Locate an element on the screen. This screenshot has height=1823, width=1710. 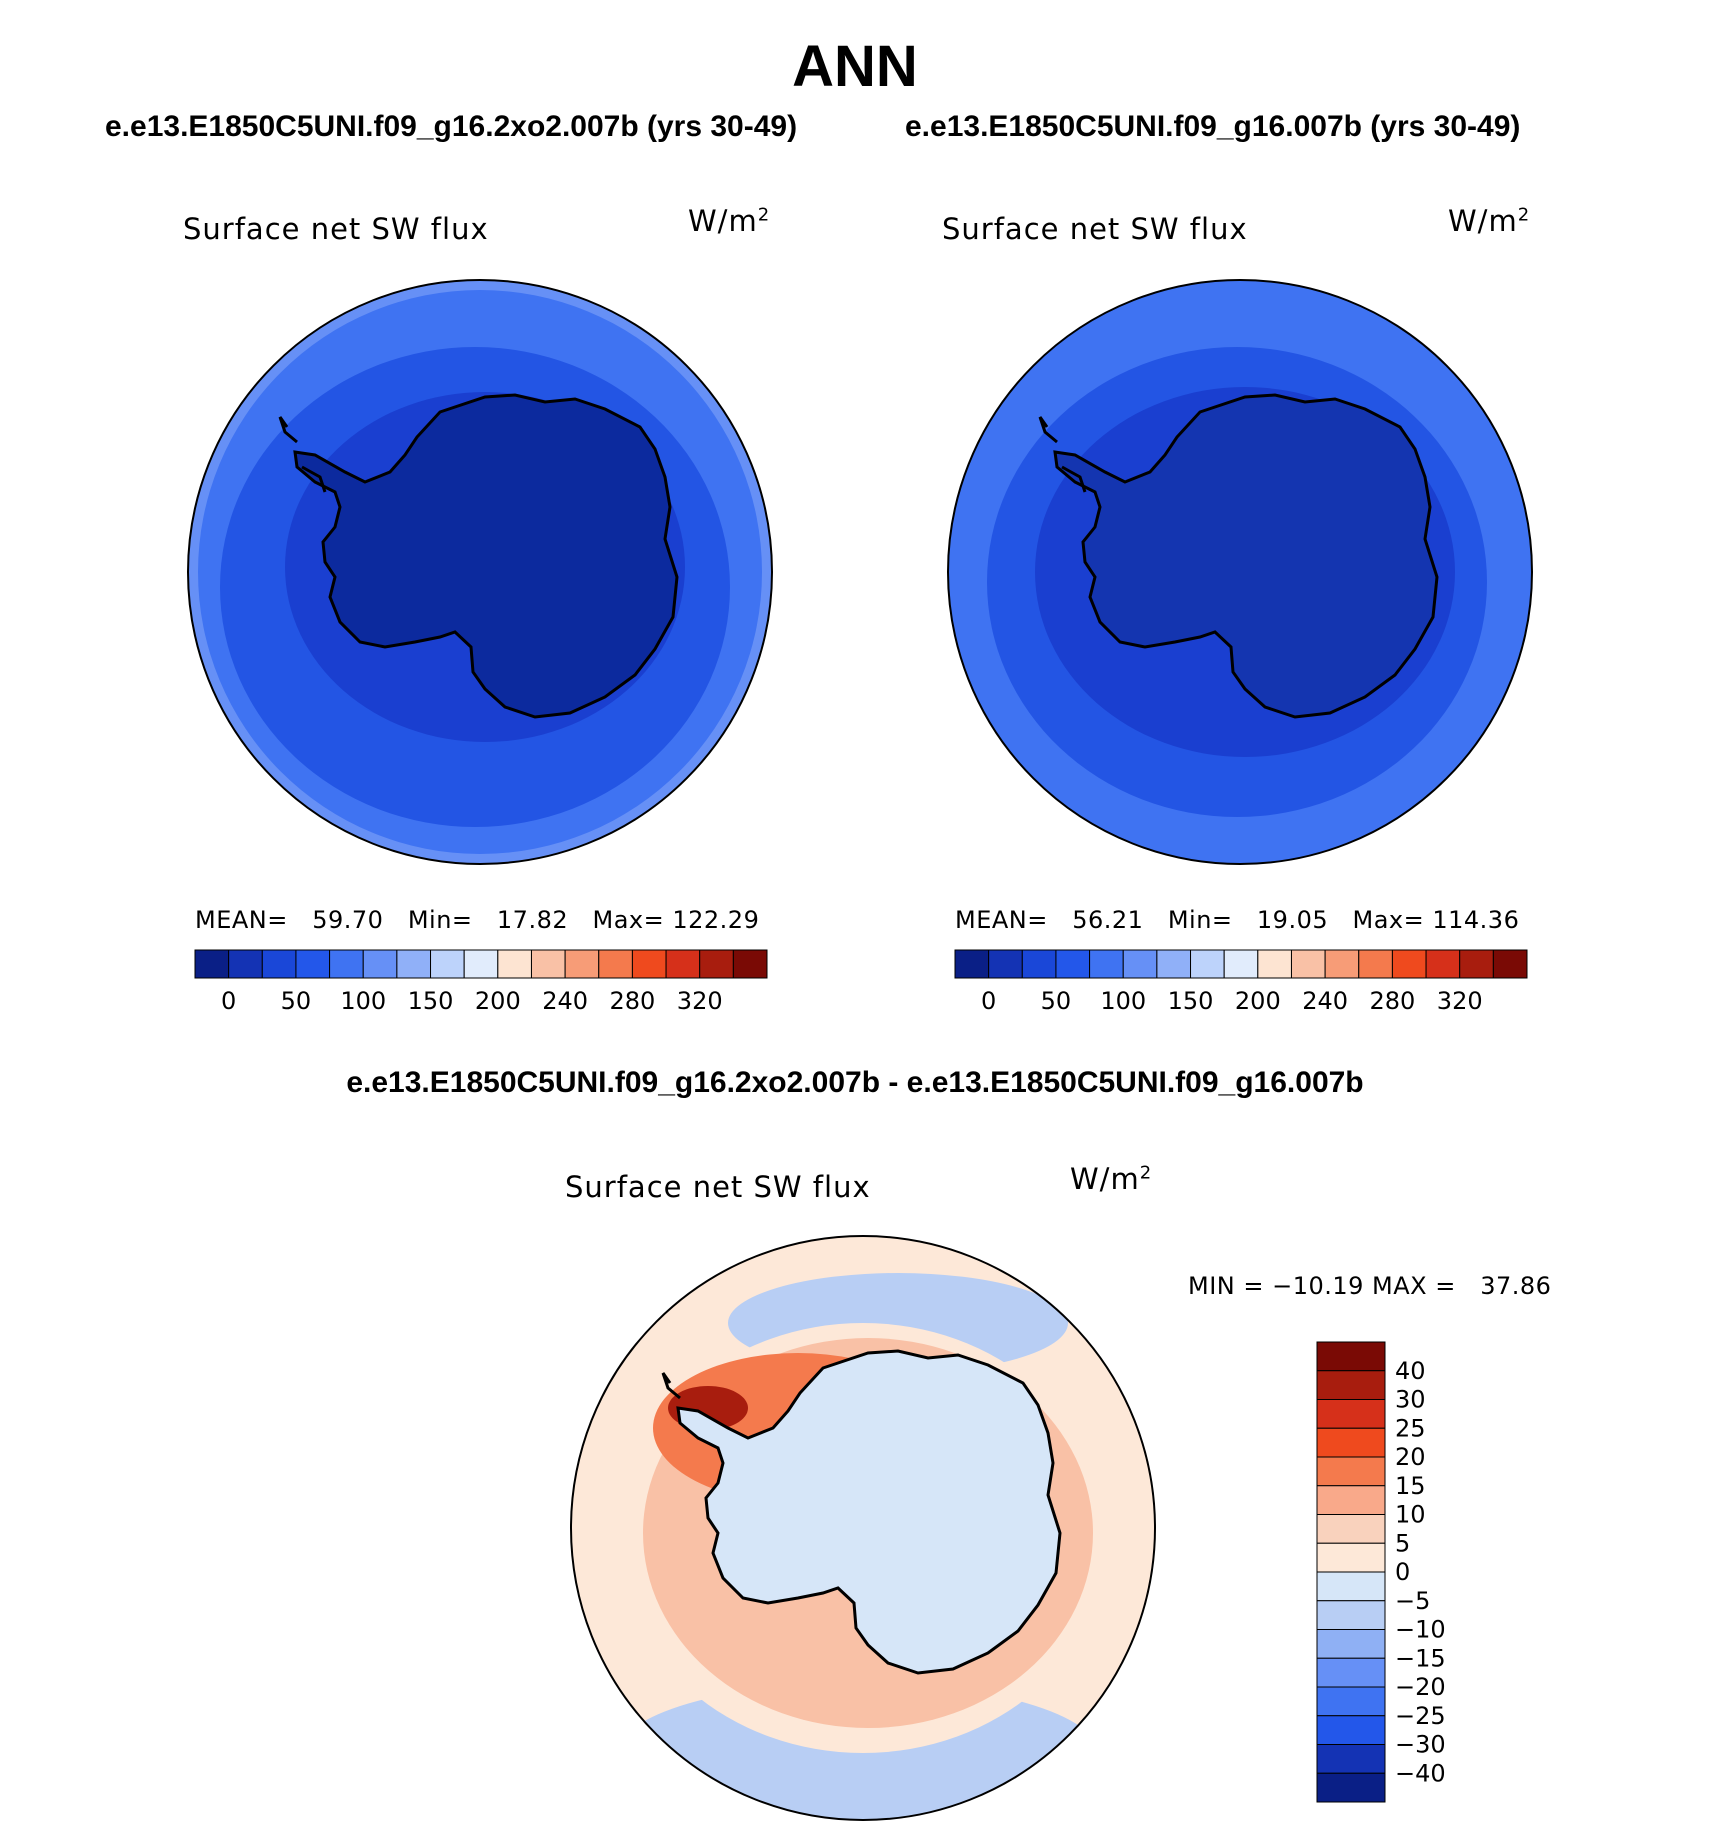
colorbar-tick-label: 20 is located at coordinates (1410, 1457).